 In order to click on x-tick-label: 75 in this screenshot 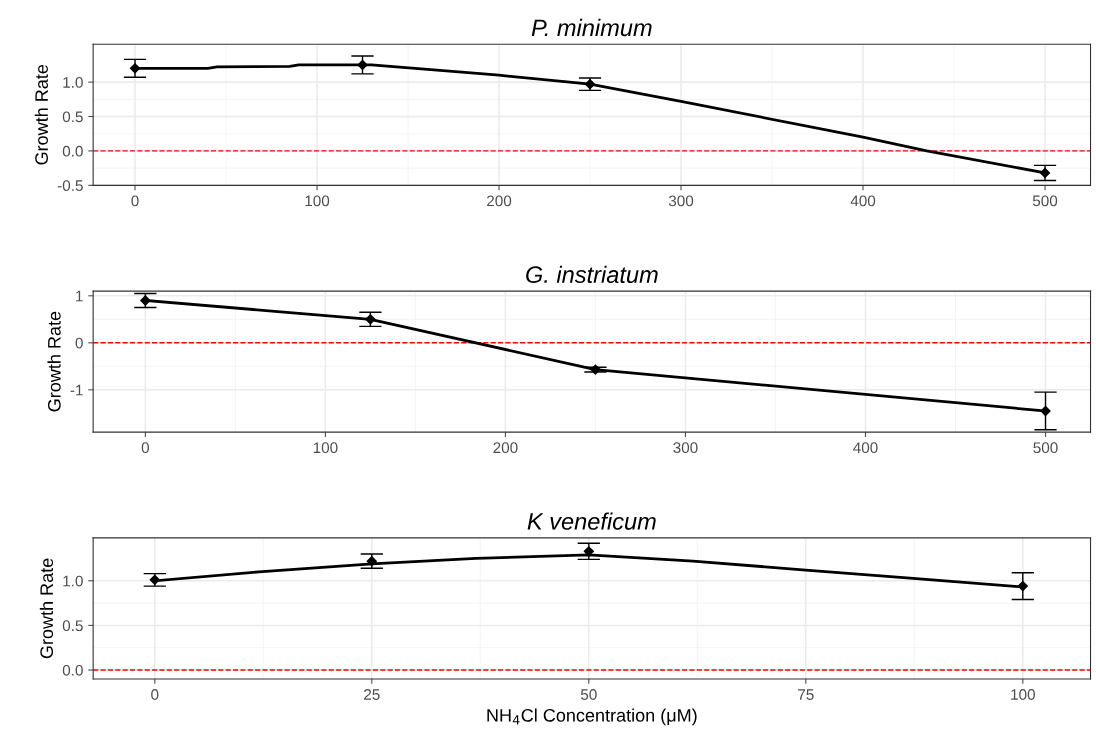, I will do `click(806, 694)`.